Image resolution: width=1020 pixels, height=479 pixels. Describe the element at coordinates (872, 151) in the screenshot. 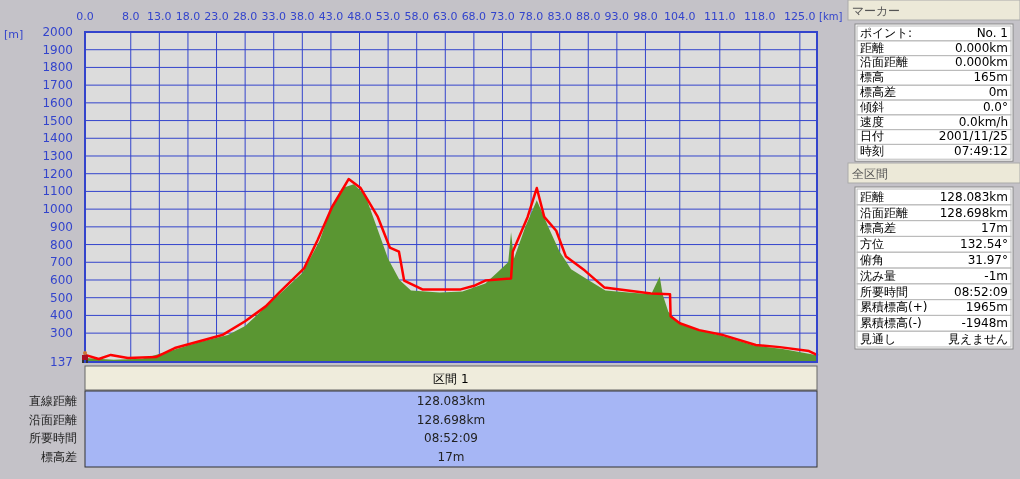

I see `text: 時刻` at that location.